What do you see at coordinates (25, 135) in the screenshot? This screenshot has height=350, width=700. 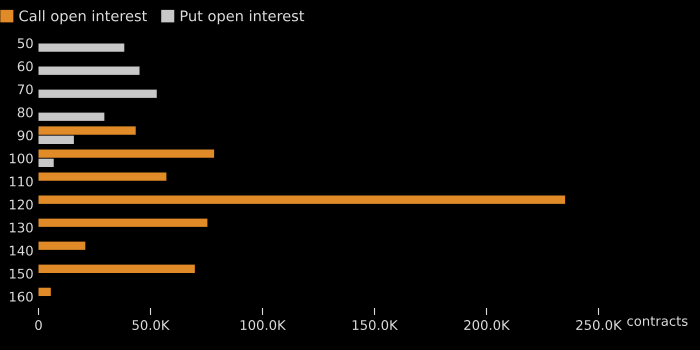 I see `y-tick-label: 90` at bounding box center [25, 135].